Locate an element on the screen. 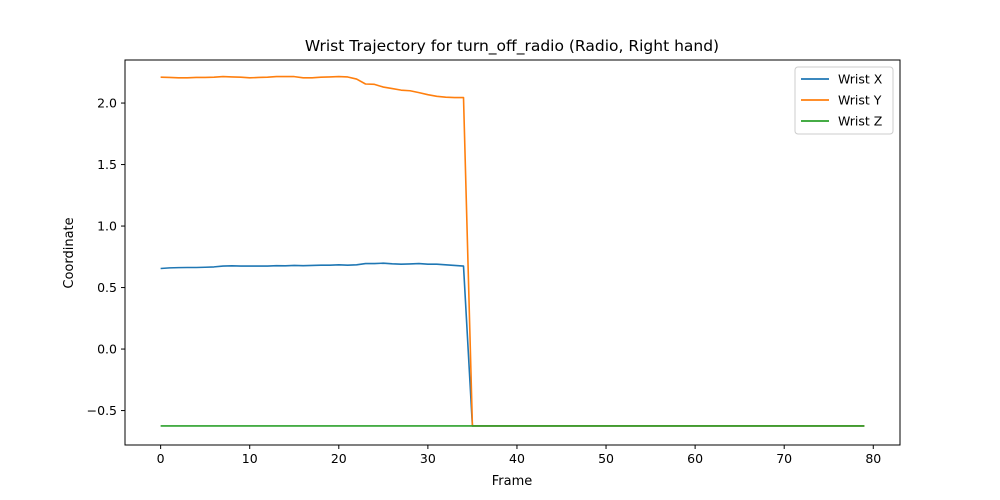 Image resolution: width=1000 pixels, height=500 pixels. legend-label-wrist-z: Wrist Z is located at coordinates (860, 121).